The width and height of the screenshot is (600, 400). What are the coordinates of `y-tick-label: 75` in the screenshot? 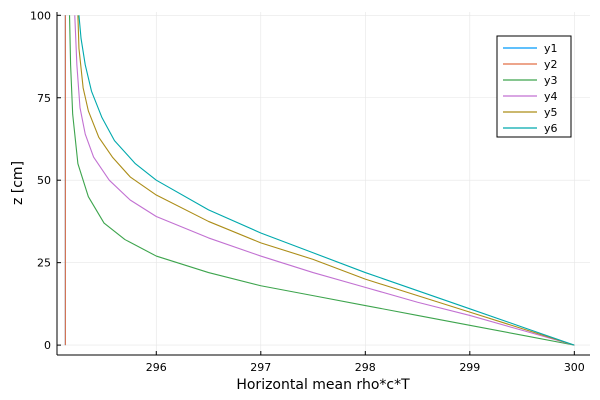 It's located at (44, 98).